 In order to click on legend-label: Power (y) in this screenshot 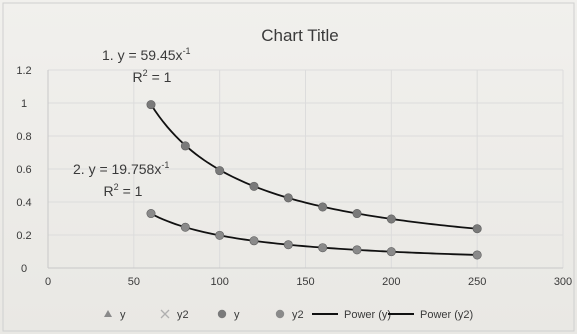, I will do `click(367, 315)`.